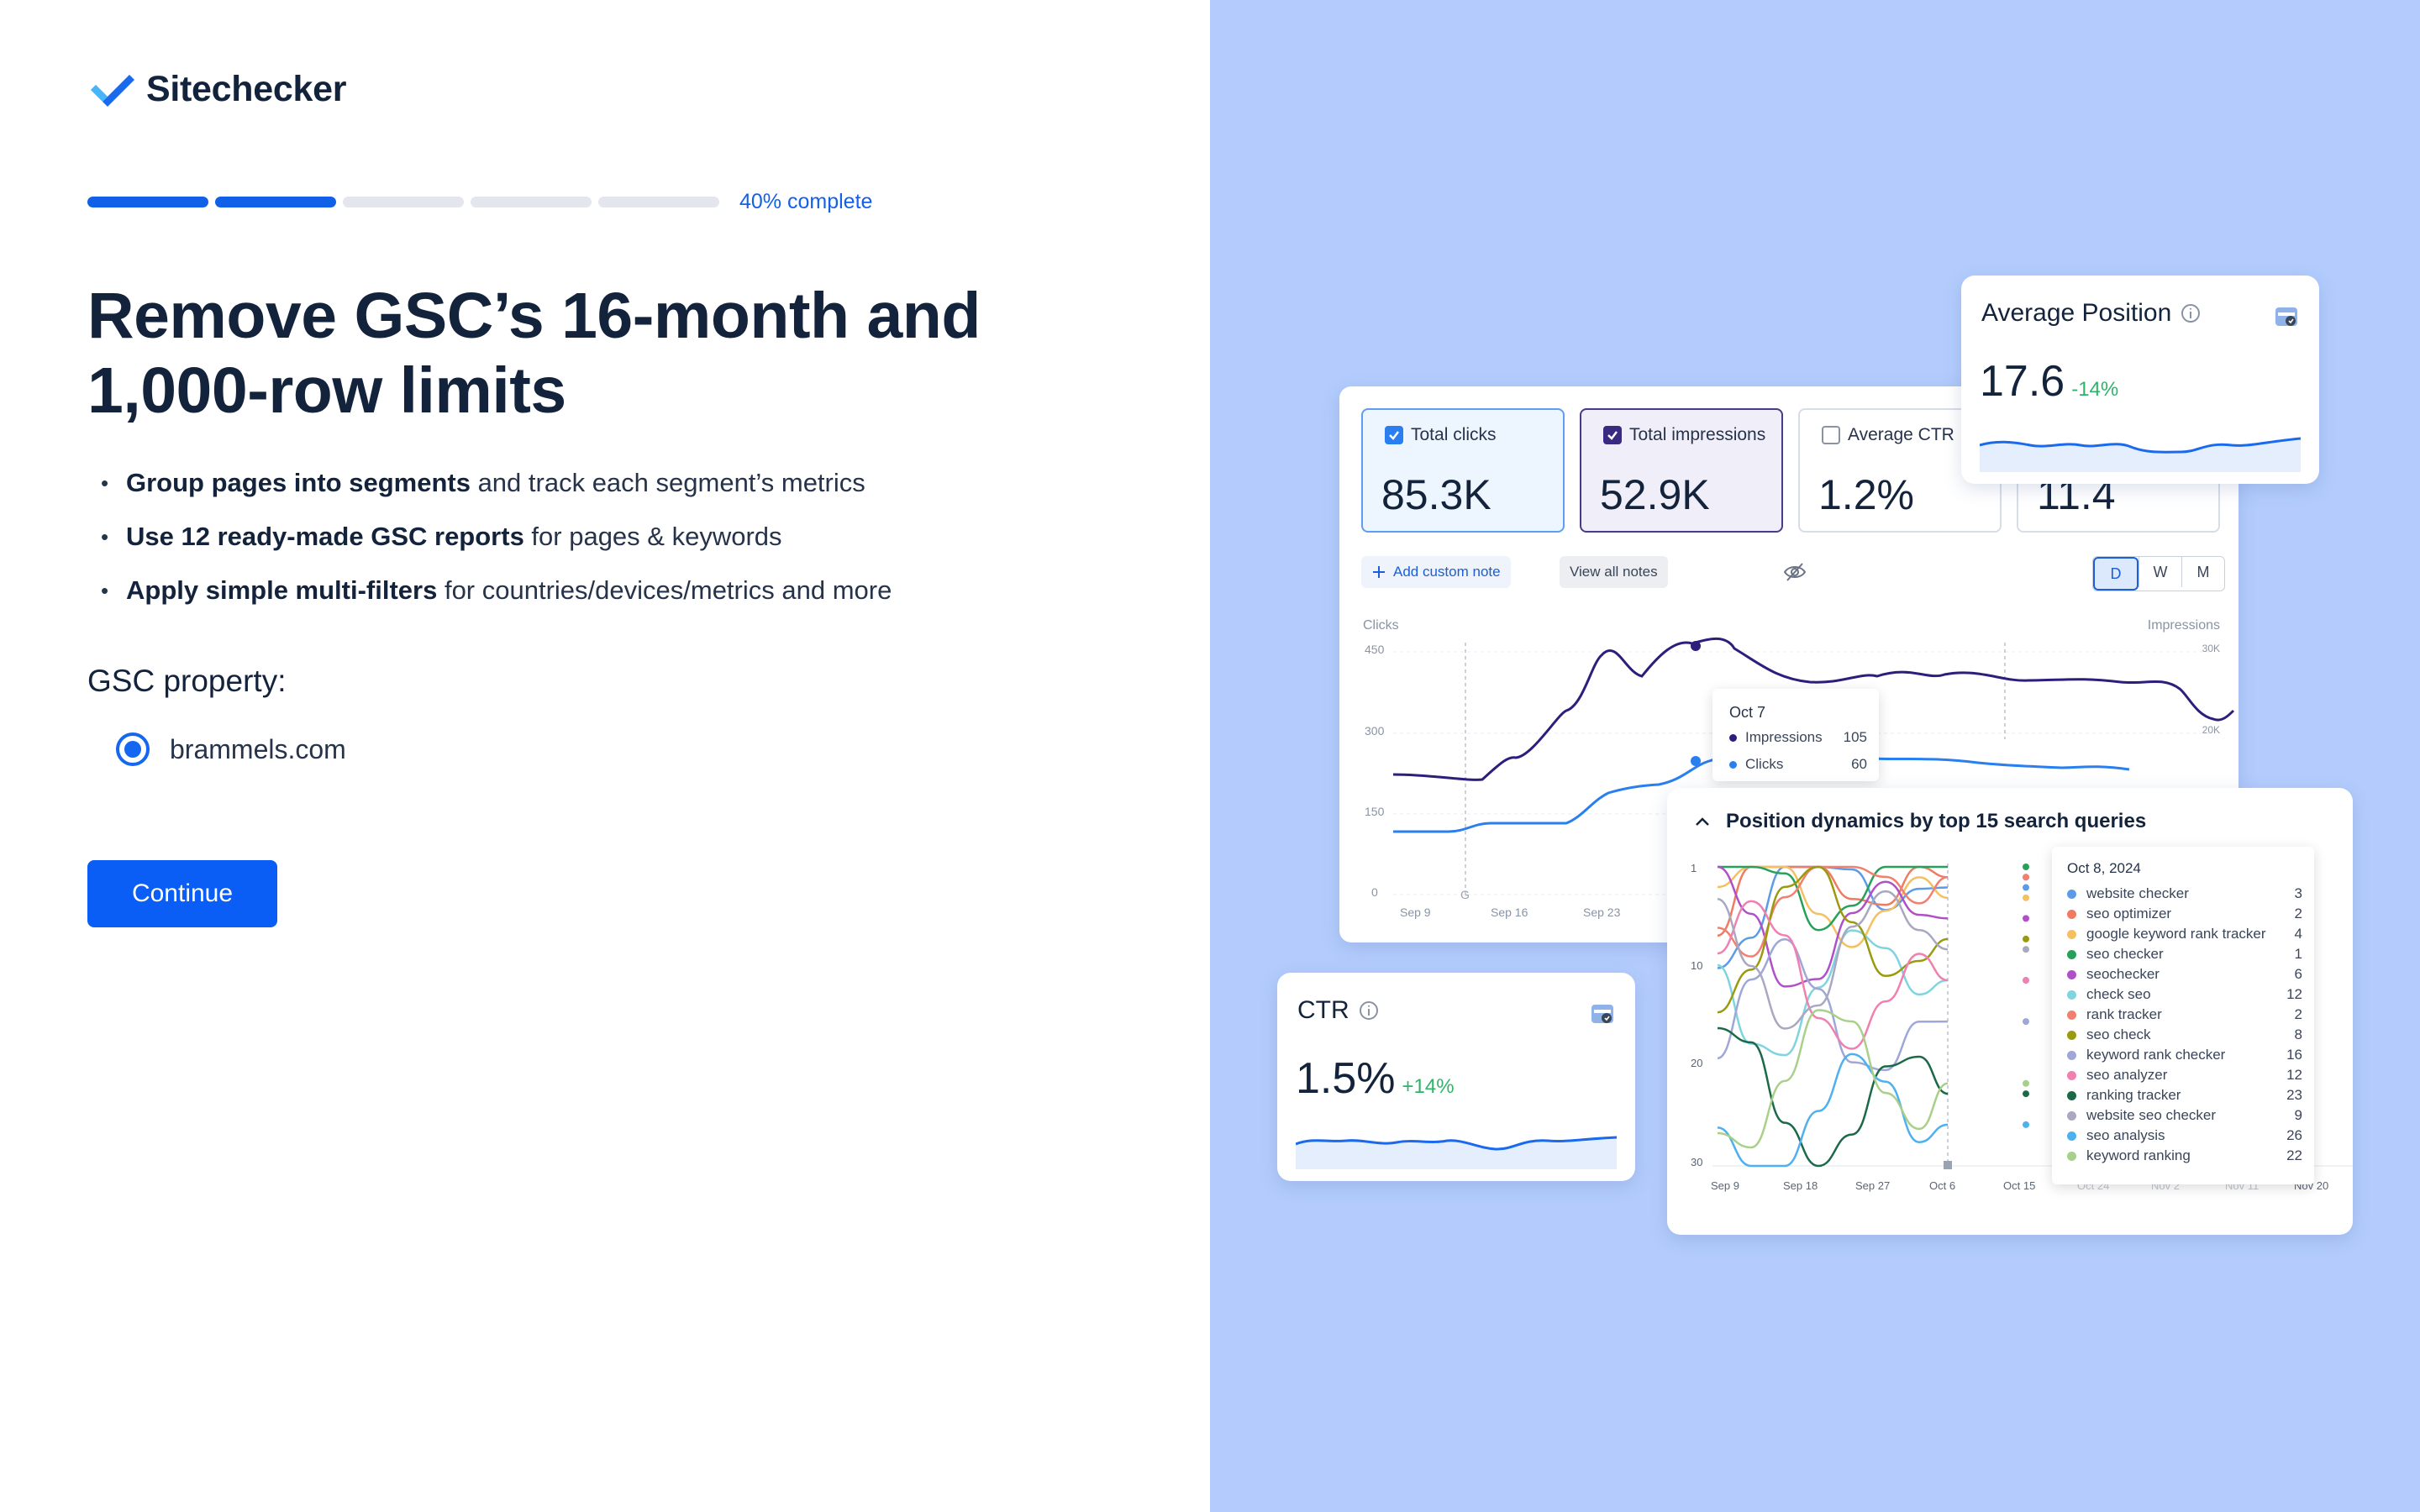 This screenshot has width=2420, height=1512. I want to click on query-name: website checker, so click(2137, 893).